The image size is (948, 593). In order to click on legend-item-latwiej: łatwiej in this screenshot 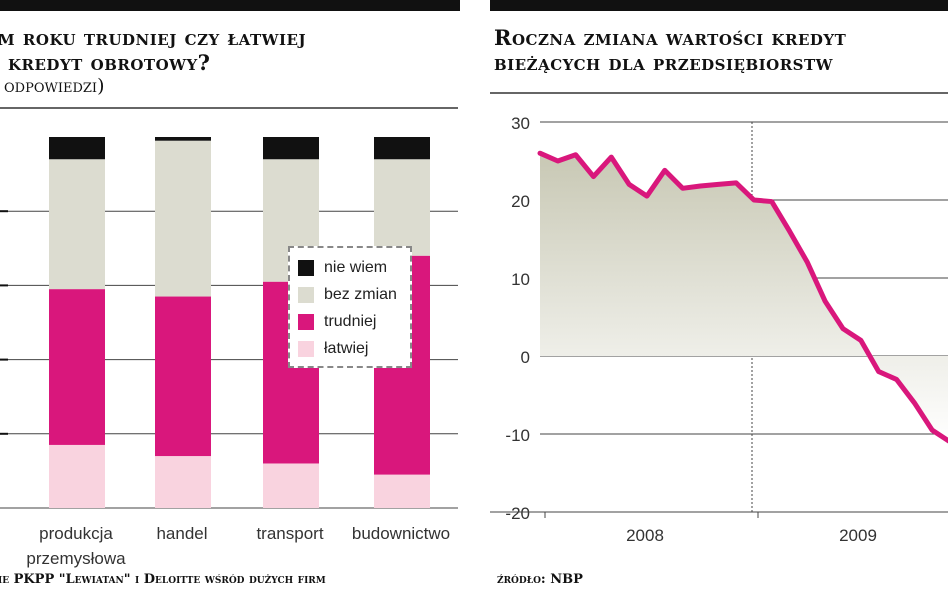, I will do `click(333, 349)`.